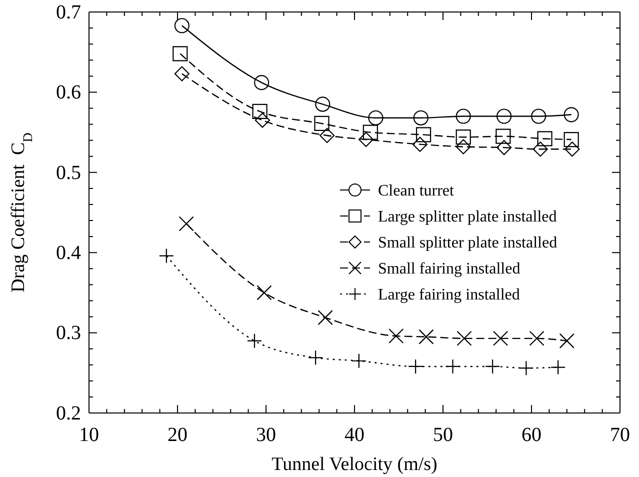 This screenshot has width=639, height=477. What do you see at coordinates (443, 435) in the screenshot?
I see `x-tick-label: 50` at bounding box center [443, 435].